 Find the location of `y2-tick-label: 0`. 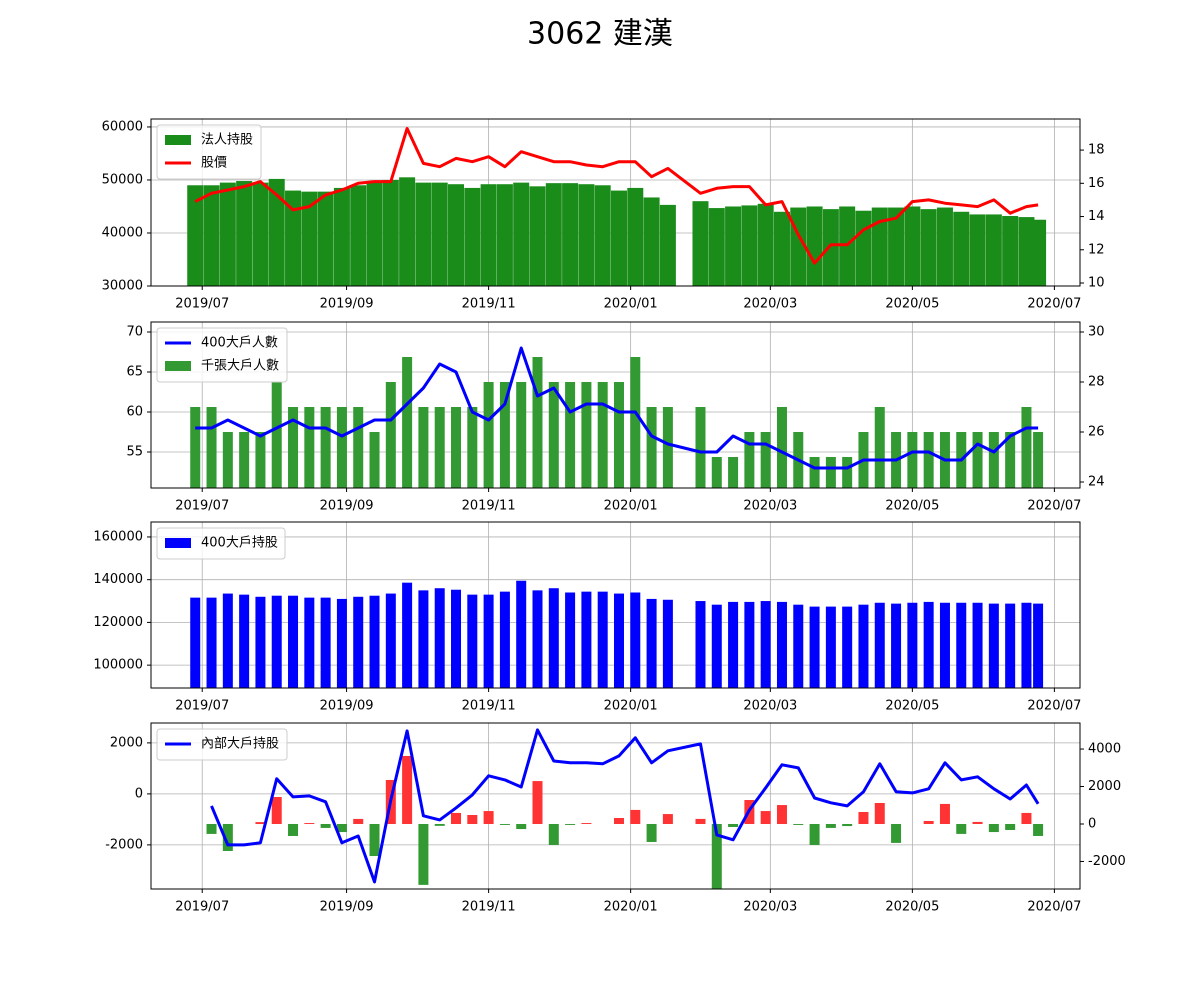

y2-tick-label: 0 is located at coordinates (1092, 823).